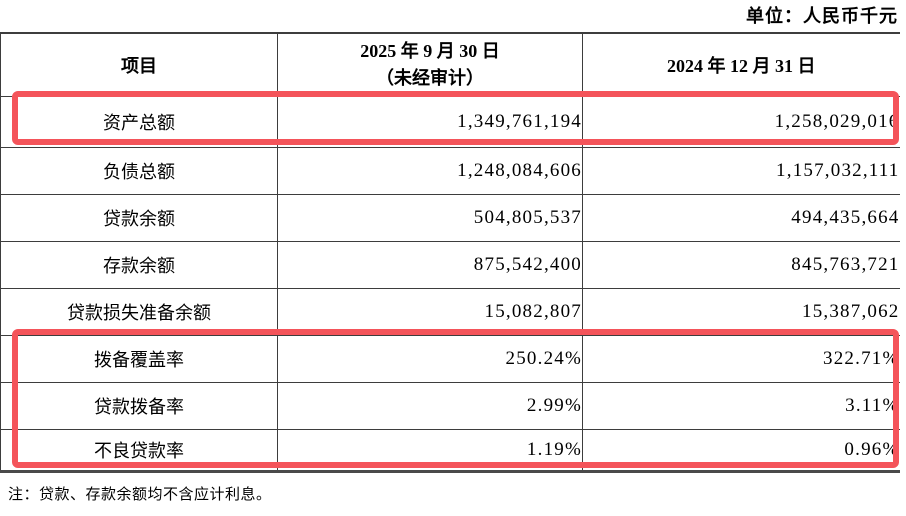  I want to click on table-row-deposit-balance: 存款余额 875,542,400 845,763,721, so click(450, 264).